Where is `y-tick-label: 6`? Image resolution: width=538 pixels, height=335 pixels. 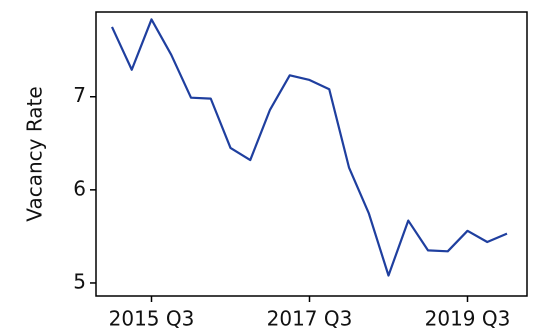
y-tick-label: 6 is located at coordinates (79, 188).